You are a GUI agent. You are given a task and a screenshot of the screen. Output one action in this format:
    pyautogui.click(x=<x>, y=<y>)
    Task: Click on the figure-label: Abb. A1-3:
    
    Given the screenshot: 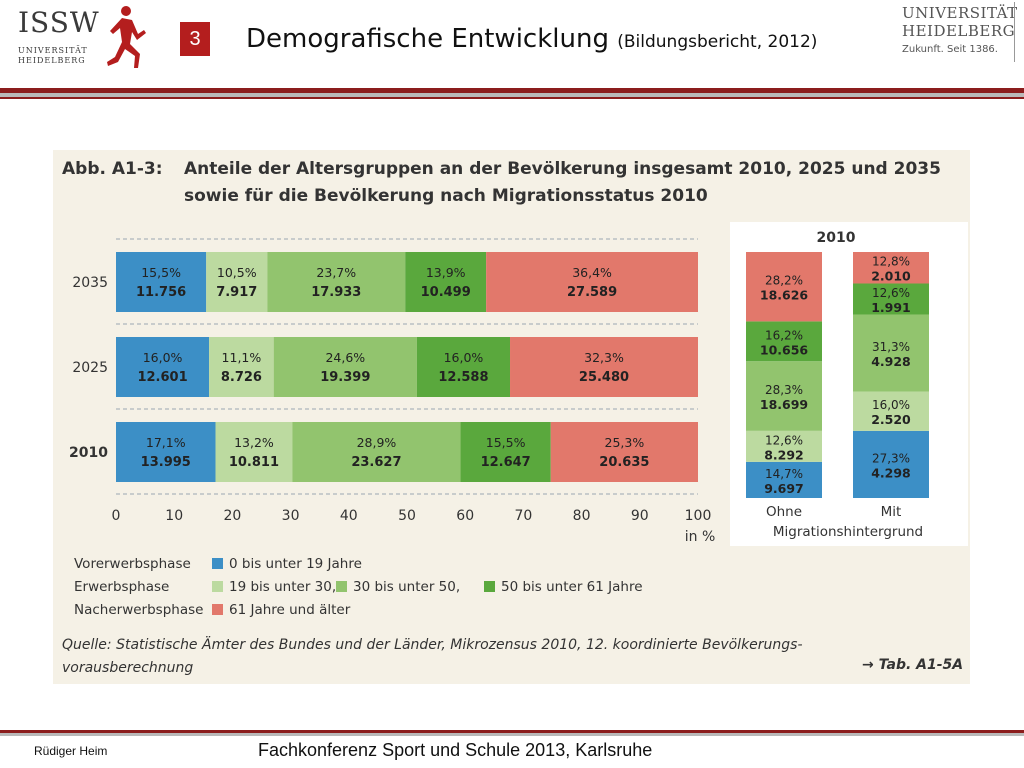 What is the action you would take?
    pyautogui.click(x=112, y=169)
    